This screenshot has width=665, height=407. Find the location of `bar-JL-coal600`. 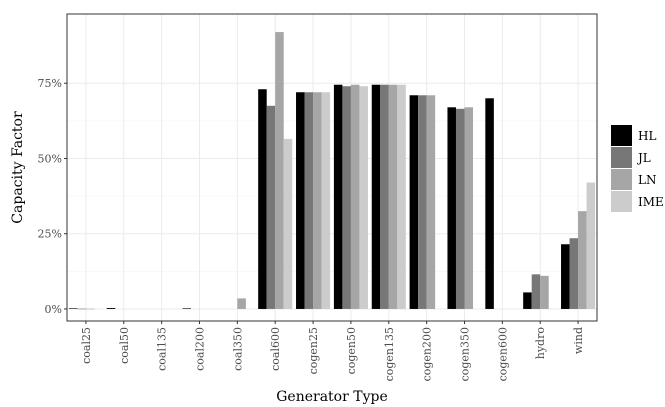

bar-JL-coal600 is located at coordinates (271, 207).